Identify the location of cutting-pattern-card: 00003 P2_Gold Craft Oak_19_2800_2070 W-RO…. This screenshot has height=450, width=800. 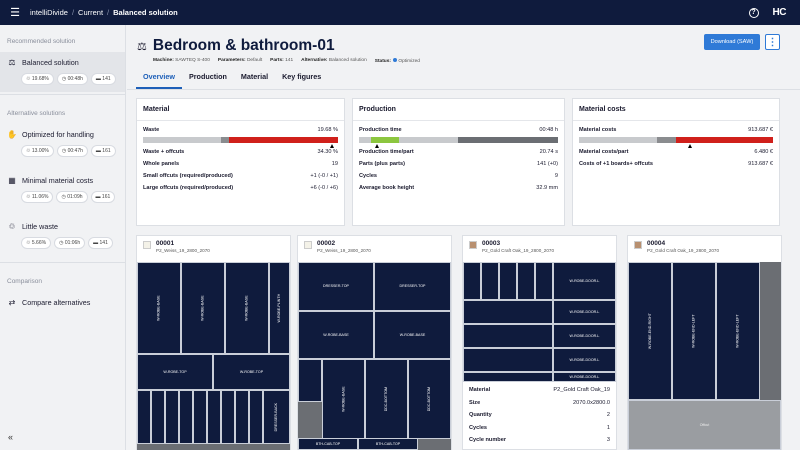
(539, 342).